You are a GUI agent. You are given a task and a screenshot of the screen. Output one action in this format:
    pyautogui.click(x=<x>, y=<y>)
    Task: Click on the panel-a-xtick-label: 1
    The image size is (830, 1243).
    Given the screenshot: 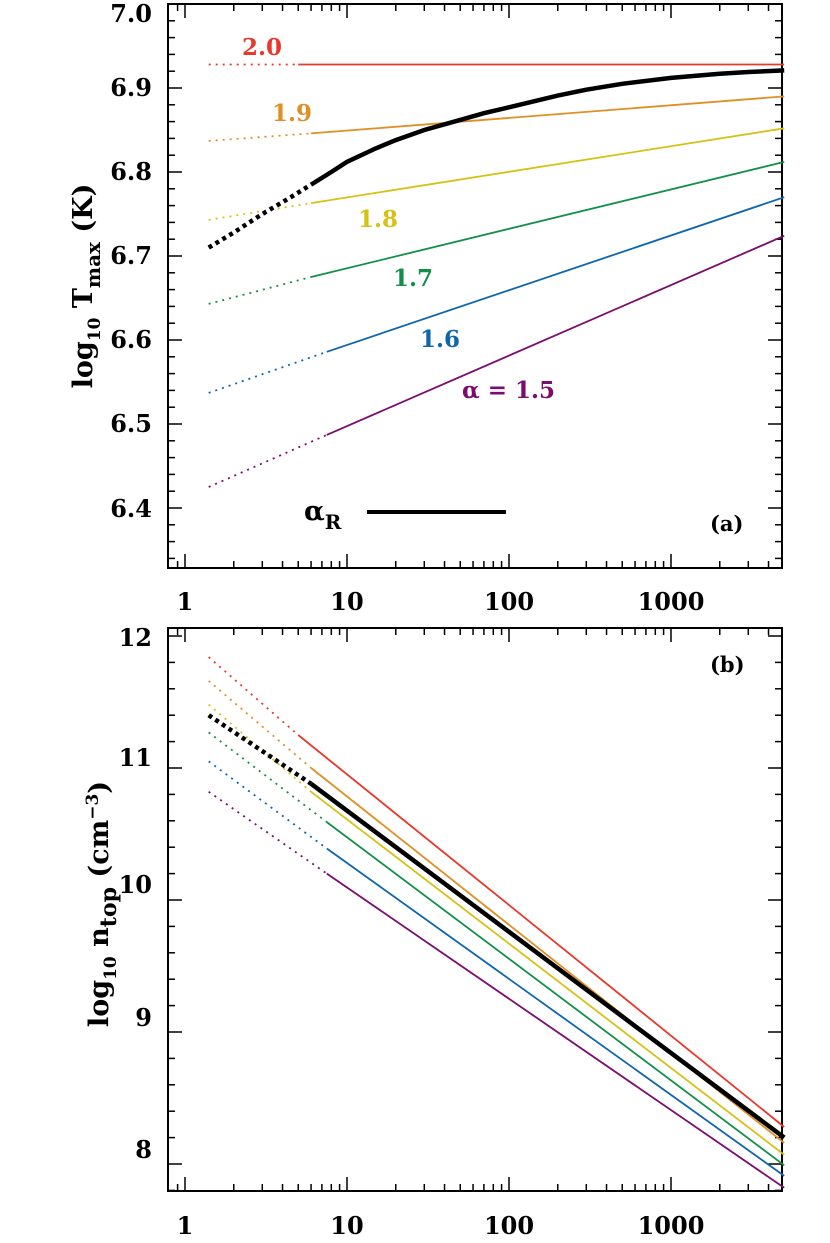 What is the action you would take?
    pyautogui.click(x=185, y=601)
    